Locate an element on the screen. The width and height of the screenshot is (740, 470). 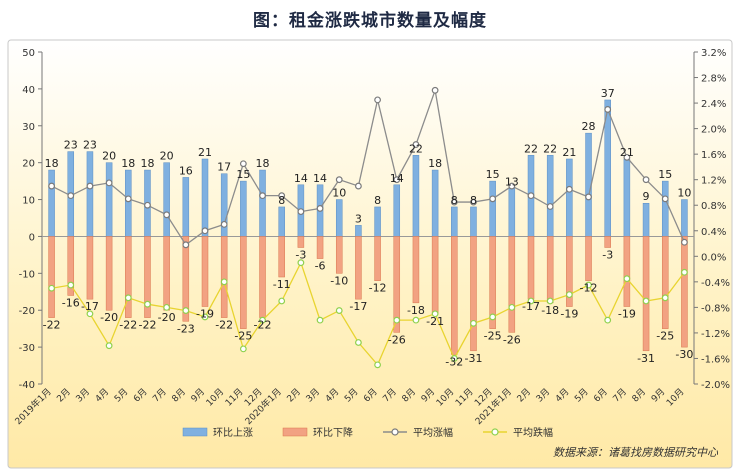
rise-data-label: 9 is located at coordinates (646, 196).